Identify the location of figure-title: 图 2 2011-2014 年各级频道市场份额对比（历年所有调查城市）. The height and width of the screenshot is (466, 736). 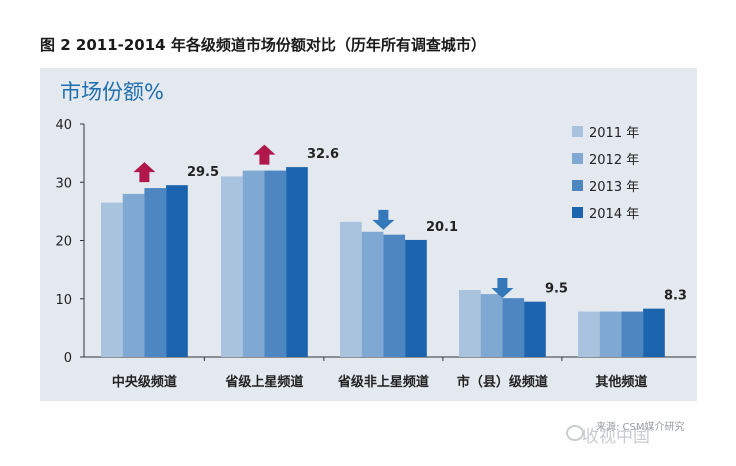
(263, 45).